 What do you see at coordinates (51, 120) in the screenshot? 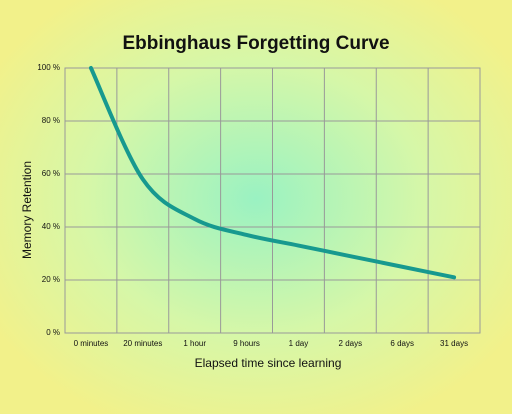
I see `y-tick-label: 80 %` at bounding box center [51, 120].